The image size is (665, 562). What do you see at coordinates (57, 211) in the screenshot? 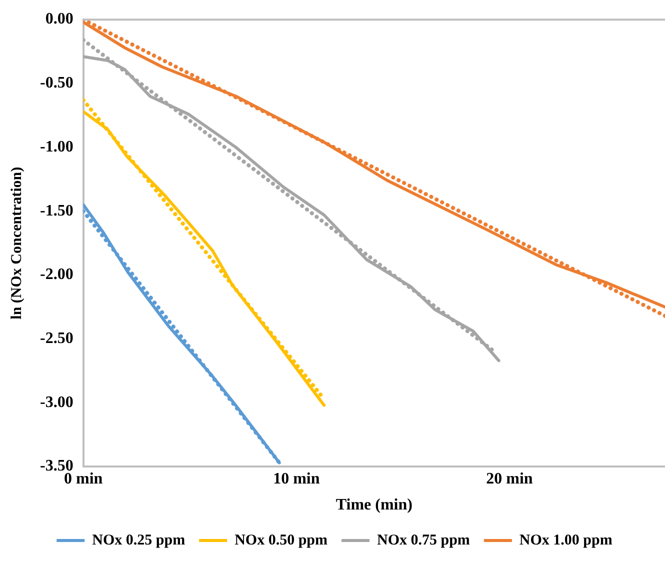
I see `y-tick-label: -1.50` at bounding box center [57, 211].